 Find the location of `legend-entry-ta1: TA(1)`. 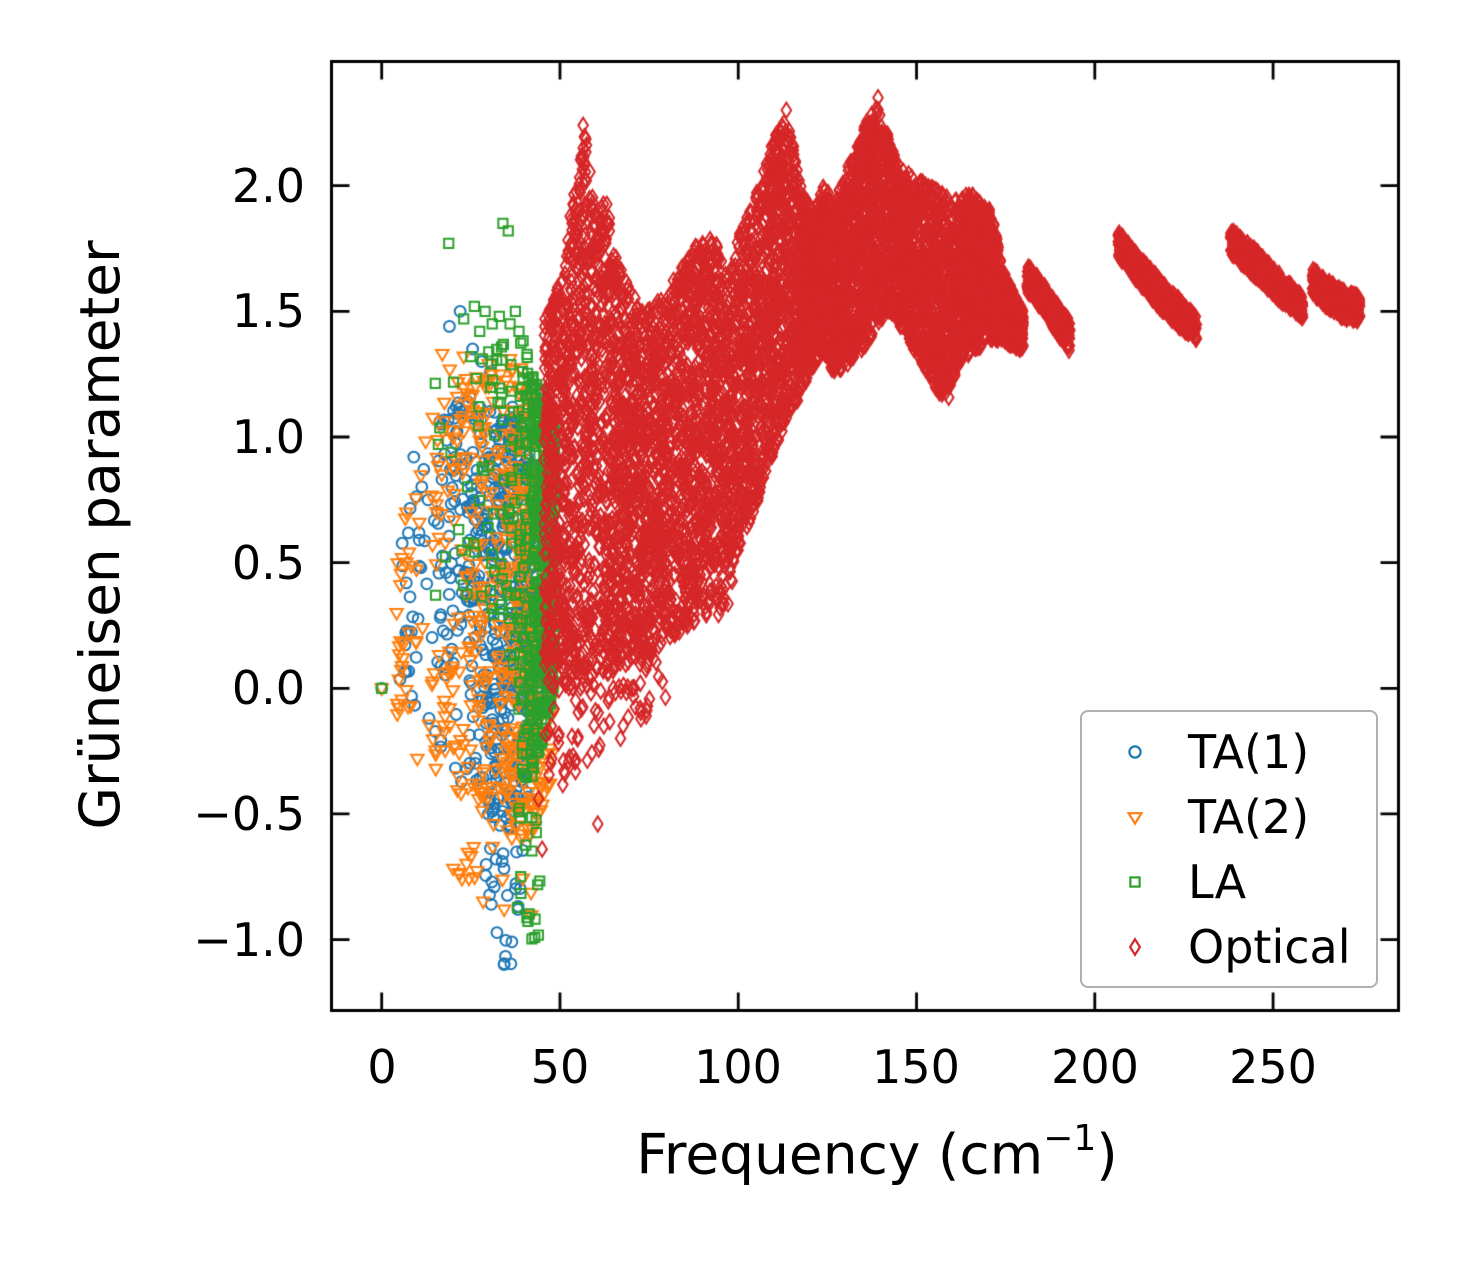

legend-entry-ta1: TA(1) is located at coordinates (1247, 751).